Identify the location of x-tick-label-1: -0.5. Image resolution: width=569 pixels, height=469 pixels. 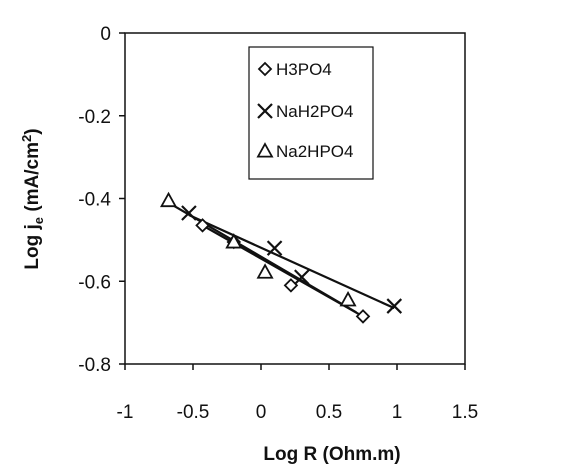
(193, 412).